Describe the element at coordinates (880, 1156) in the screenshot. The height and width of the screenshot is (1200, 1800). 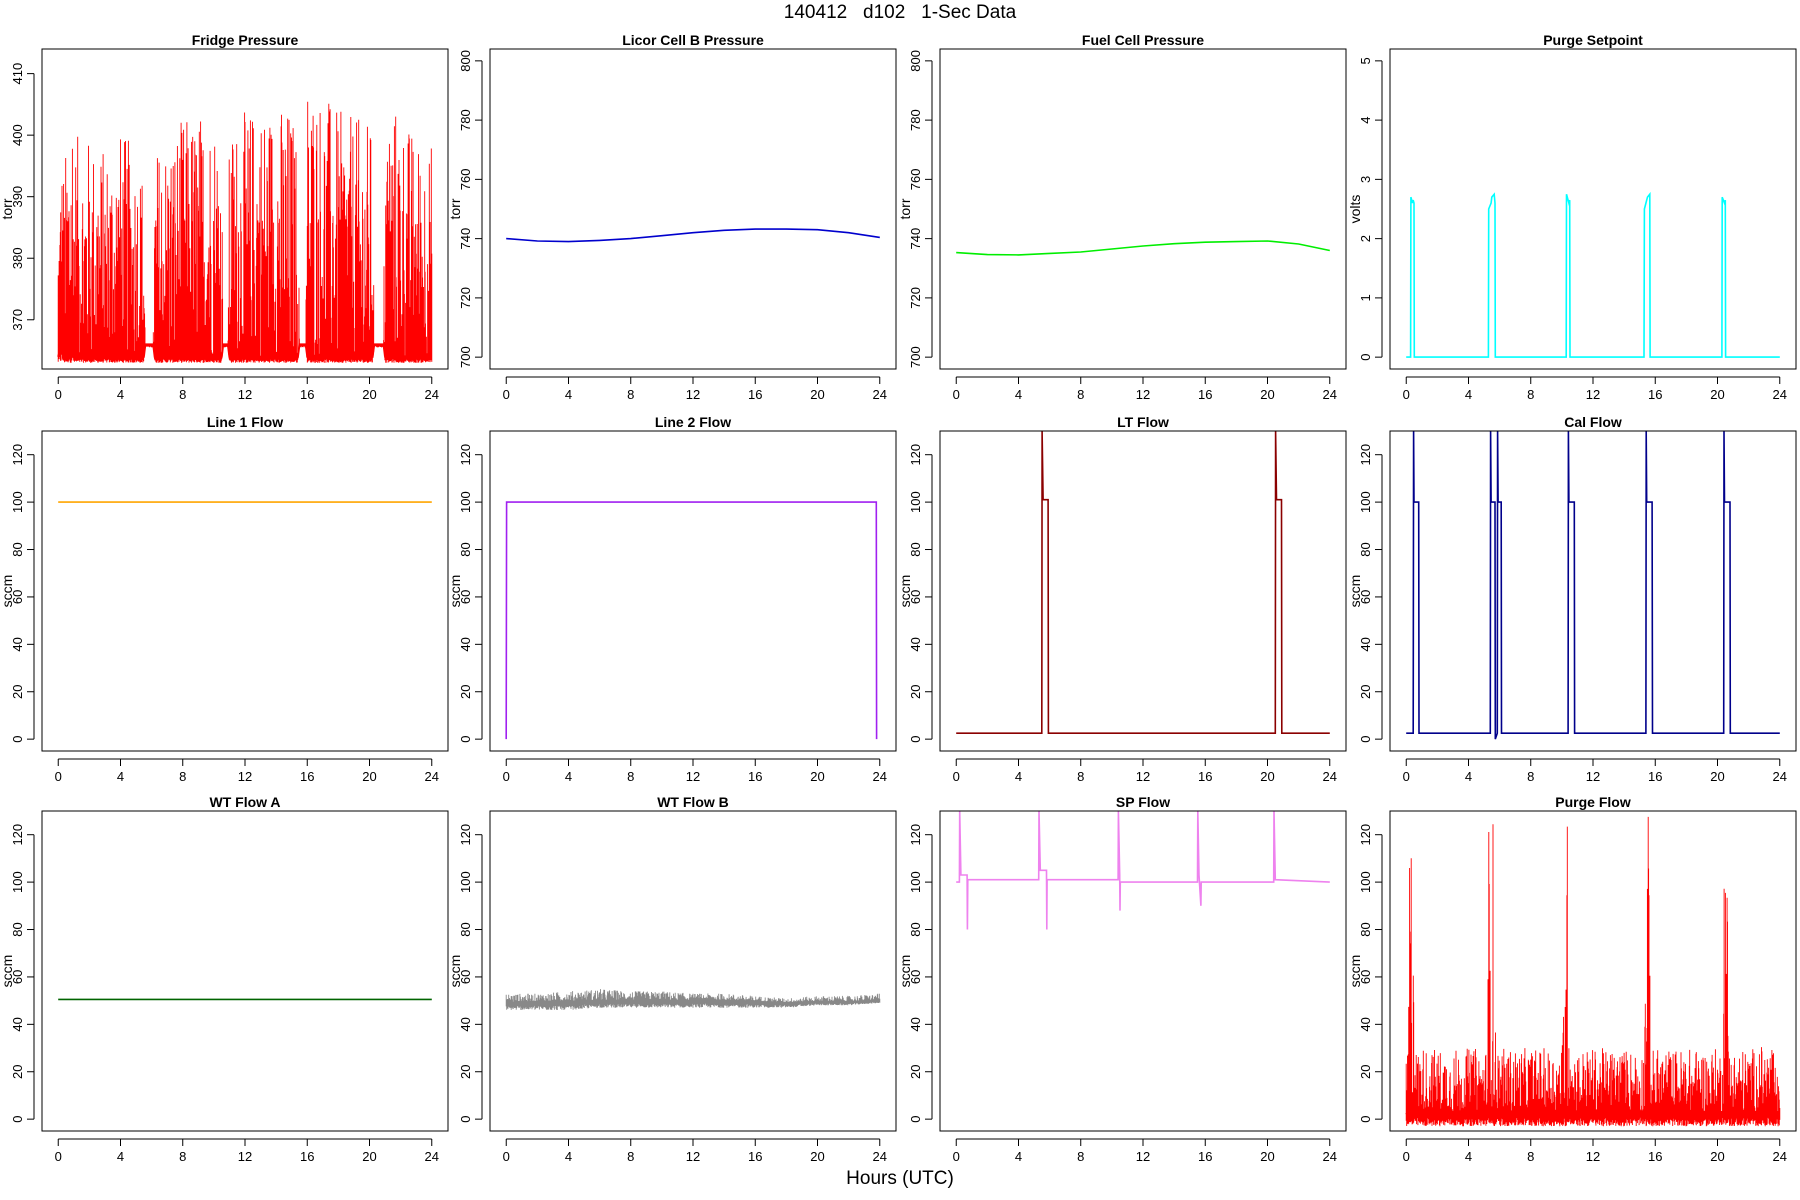
I see `x-tick-label-wt-flow-b: 24` at that location.